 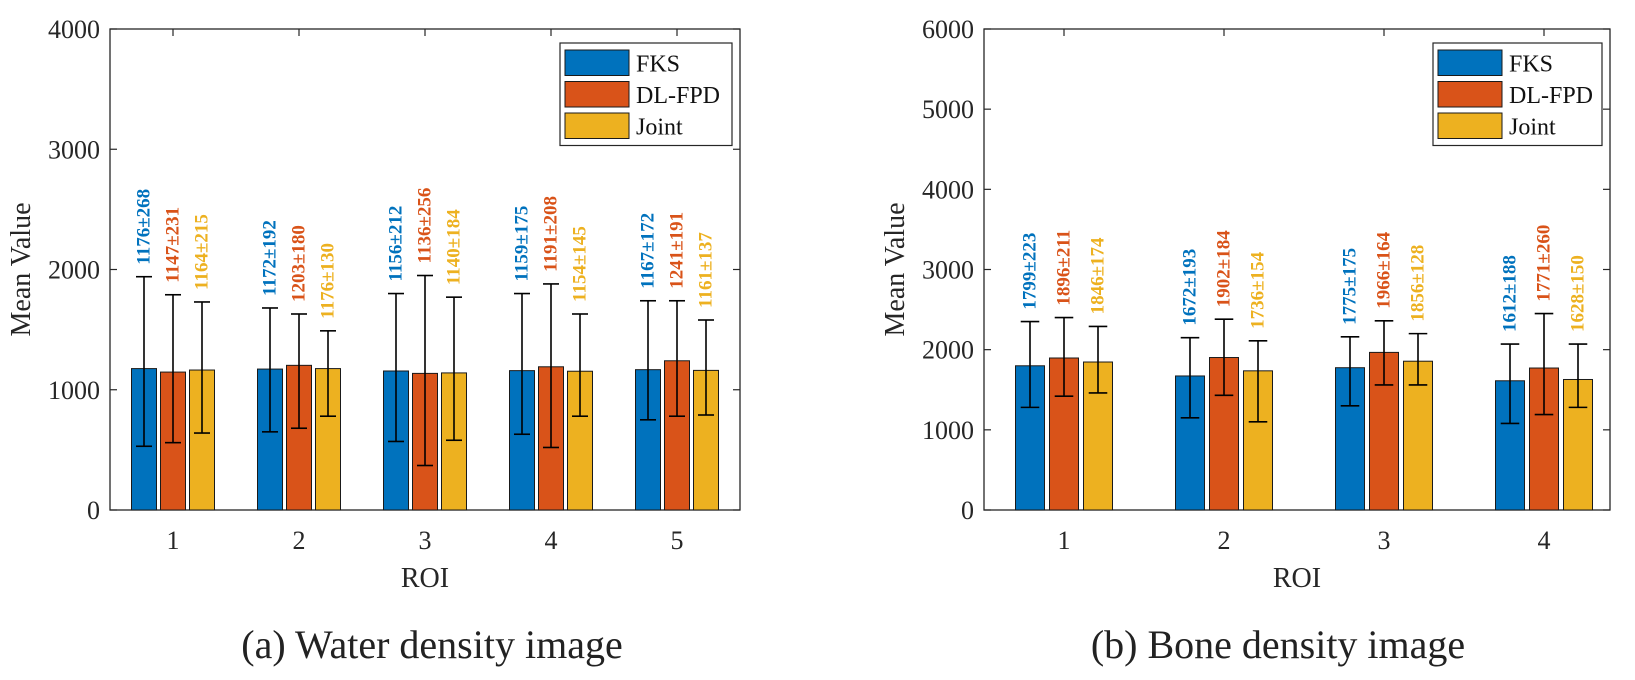 I want to click on data-label: 1736±154, so click(x=1258, y=289).